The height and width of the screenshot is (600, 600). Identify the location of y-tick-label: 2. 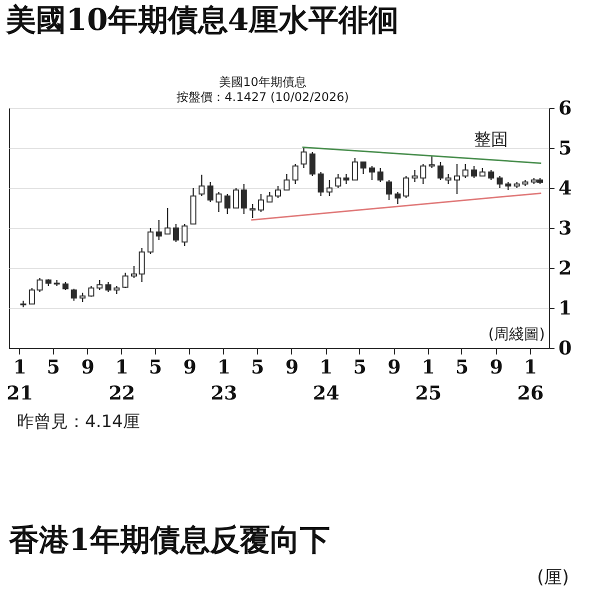
(565, 269).